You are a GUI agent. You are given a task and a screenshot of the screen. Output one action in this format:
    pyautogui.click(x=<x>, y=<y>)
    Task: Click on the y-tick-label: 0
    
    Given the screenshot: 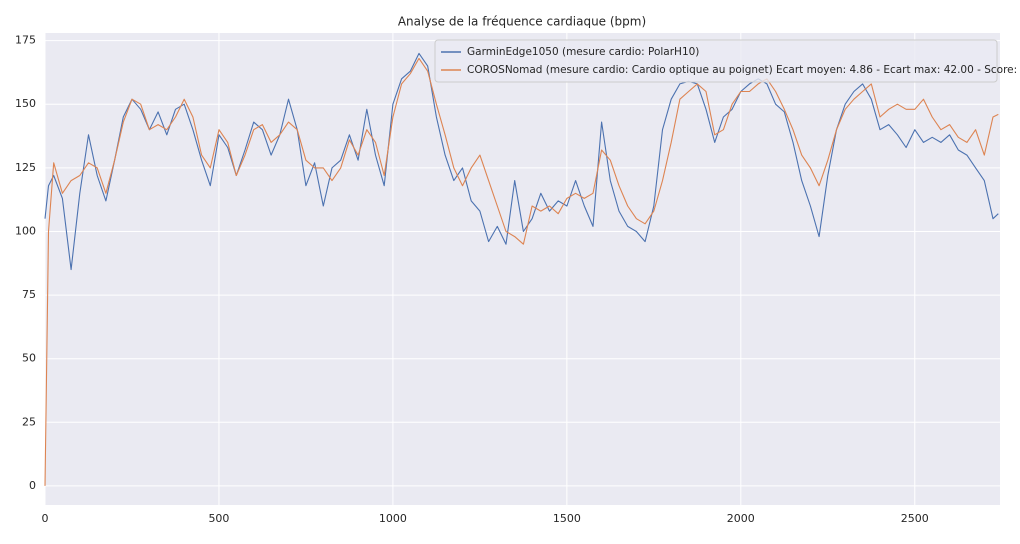 What is the action you would take?
    pyautogui.click(x=32, y=485)
    